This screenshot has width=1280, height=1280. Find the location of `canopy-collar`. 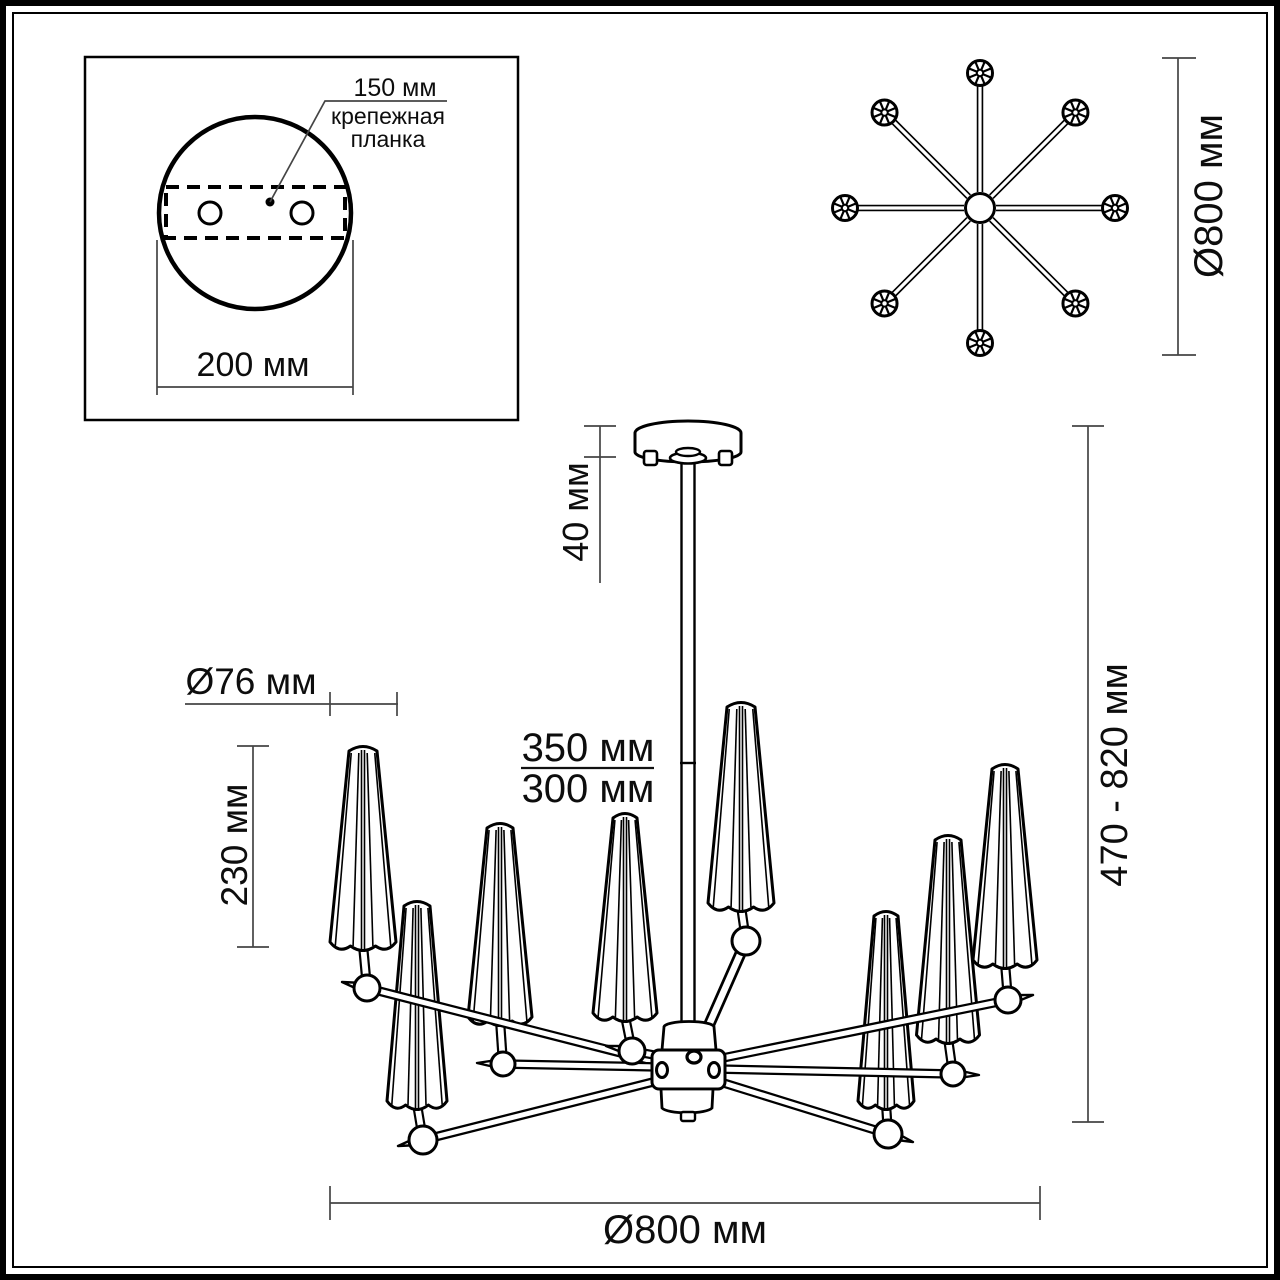

canopy-collar is located at coordinates (688, 452).